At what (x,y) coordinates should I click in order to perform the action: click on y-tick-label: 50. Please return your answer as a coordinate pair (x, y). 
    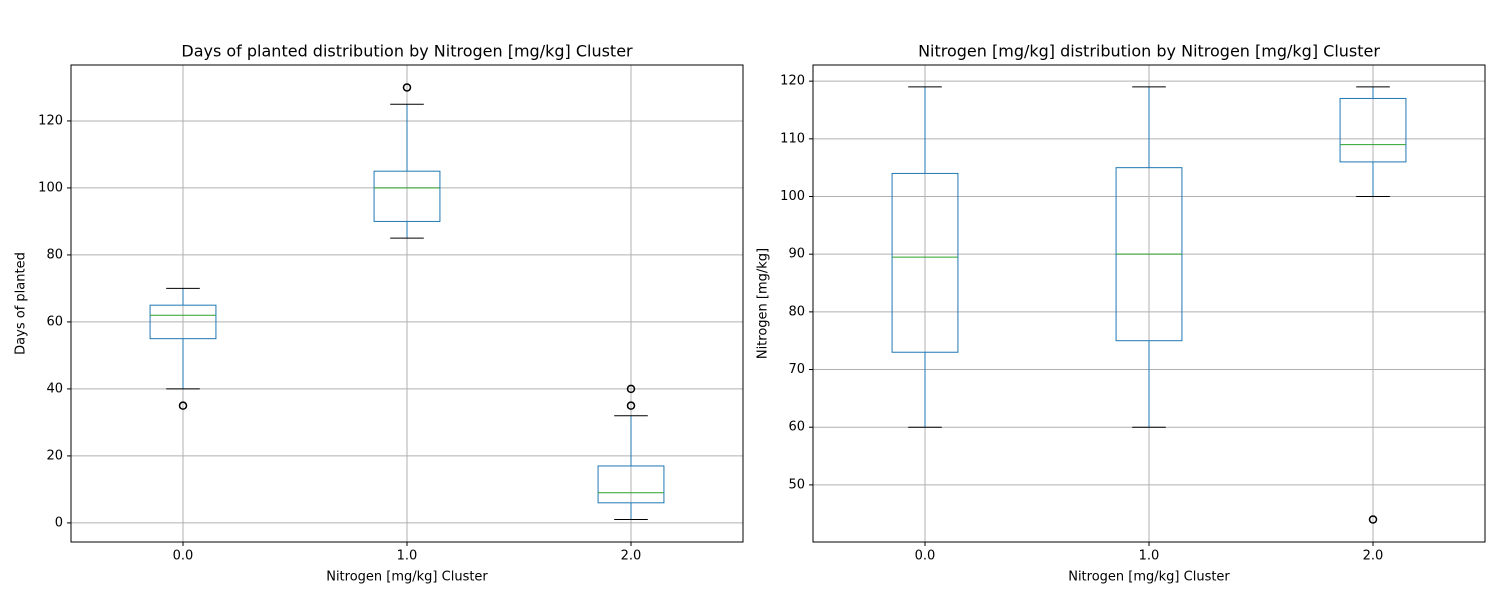
    Looking at the image, I should click on (796, 484).